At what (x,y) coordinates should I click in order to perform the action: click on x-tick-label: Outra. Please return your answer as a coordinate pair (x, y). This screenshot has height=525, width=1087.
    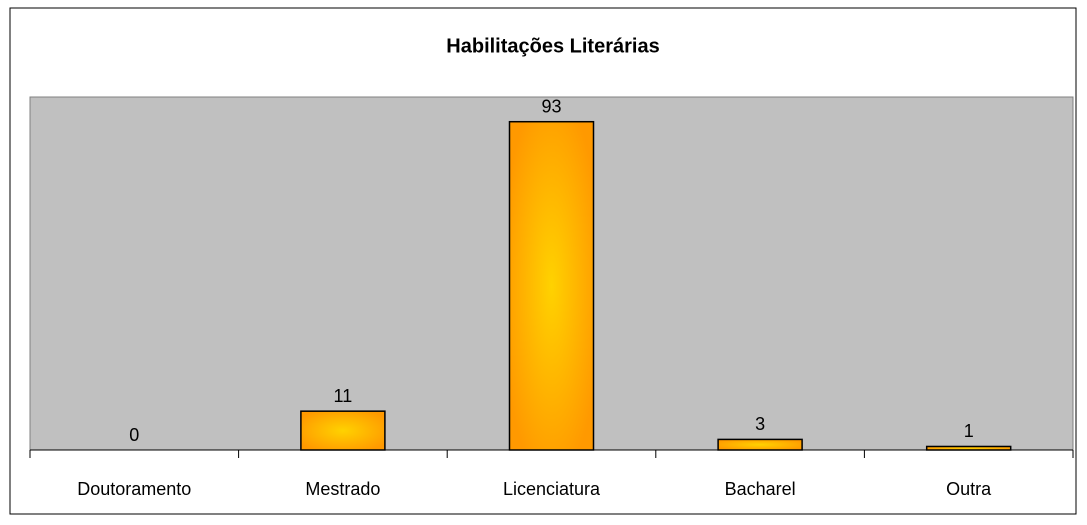
    Looking at the image, I should click on (969, 489).